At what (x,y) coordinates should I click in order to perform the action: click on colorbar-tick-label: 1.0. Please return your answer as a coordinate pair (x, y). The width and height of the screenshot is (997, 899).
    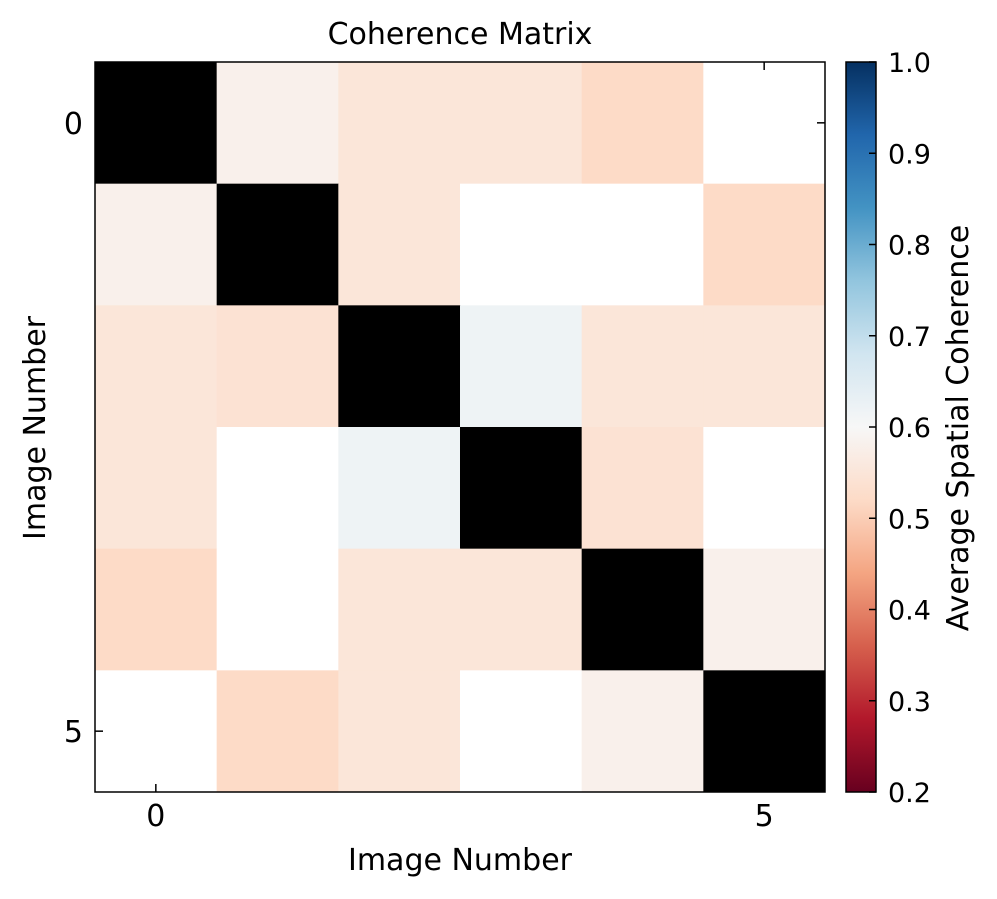
    Looking at the image, I should click on (909, 63).